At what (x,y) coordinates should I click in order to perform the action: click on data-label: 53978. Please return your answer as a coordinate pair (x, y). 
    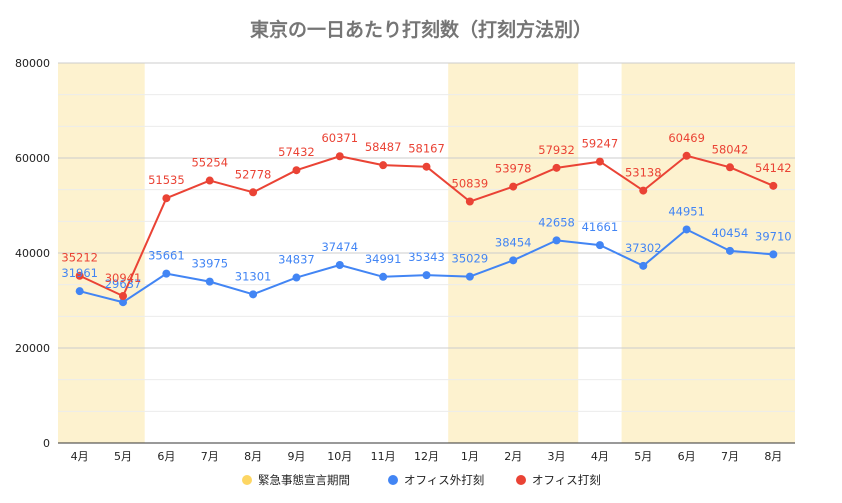
    Looking at the image, I should click on (513, 169).